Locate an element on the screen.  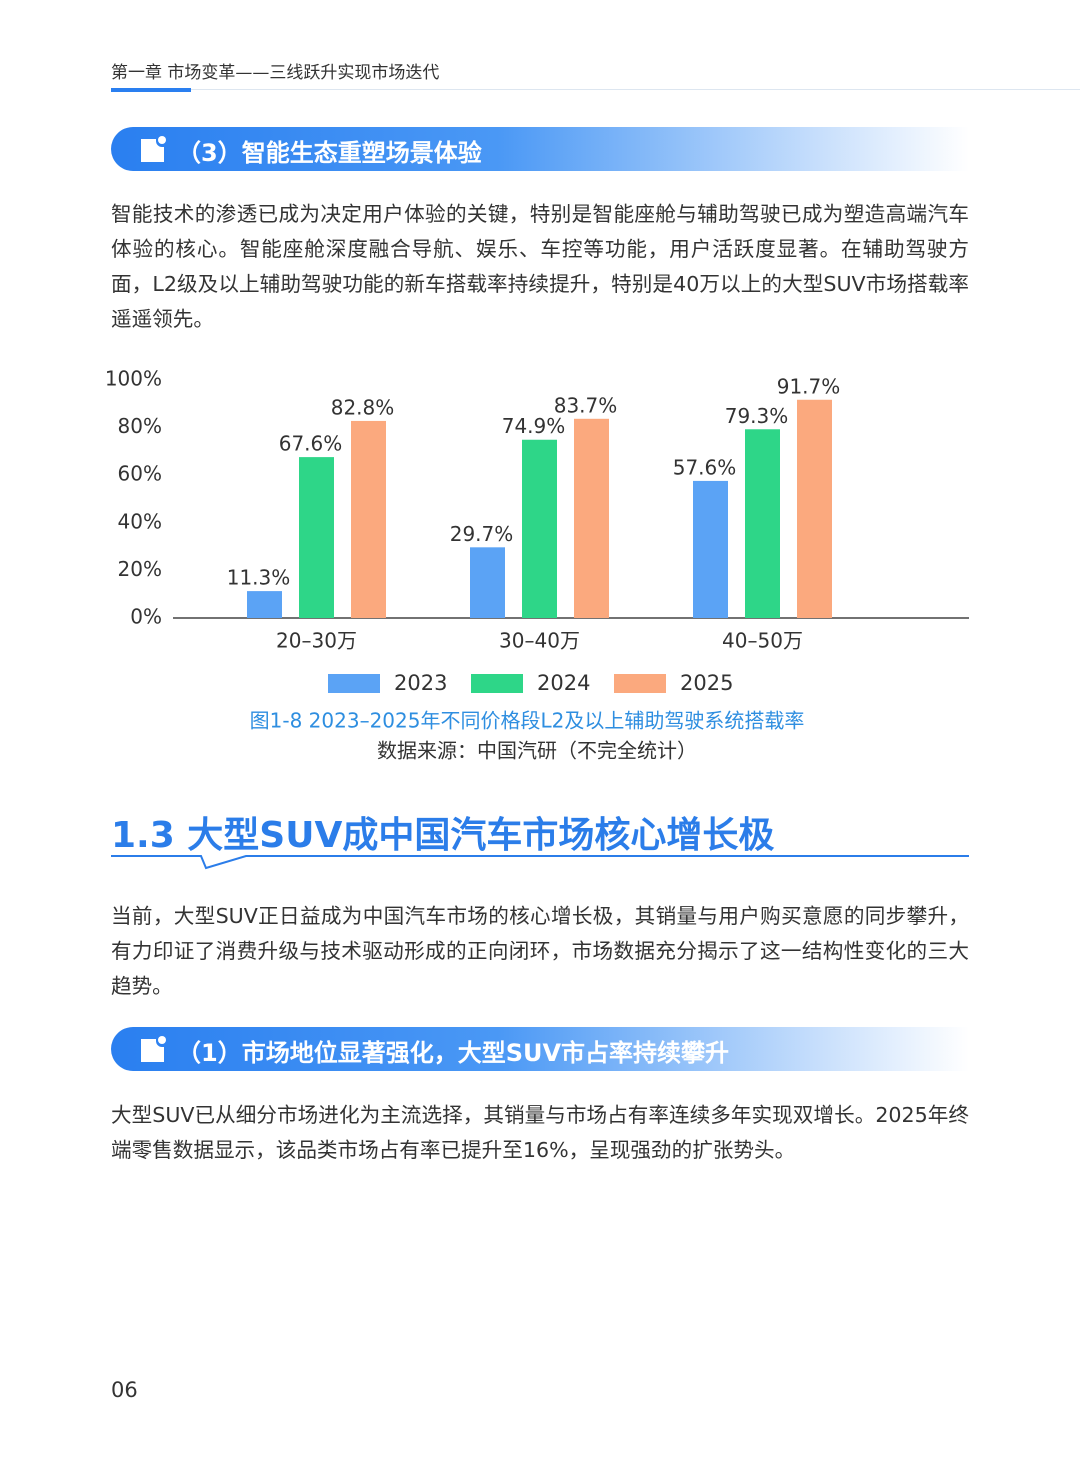
title-rule is located at coordinates (540, 862).